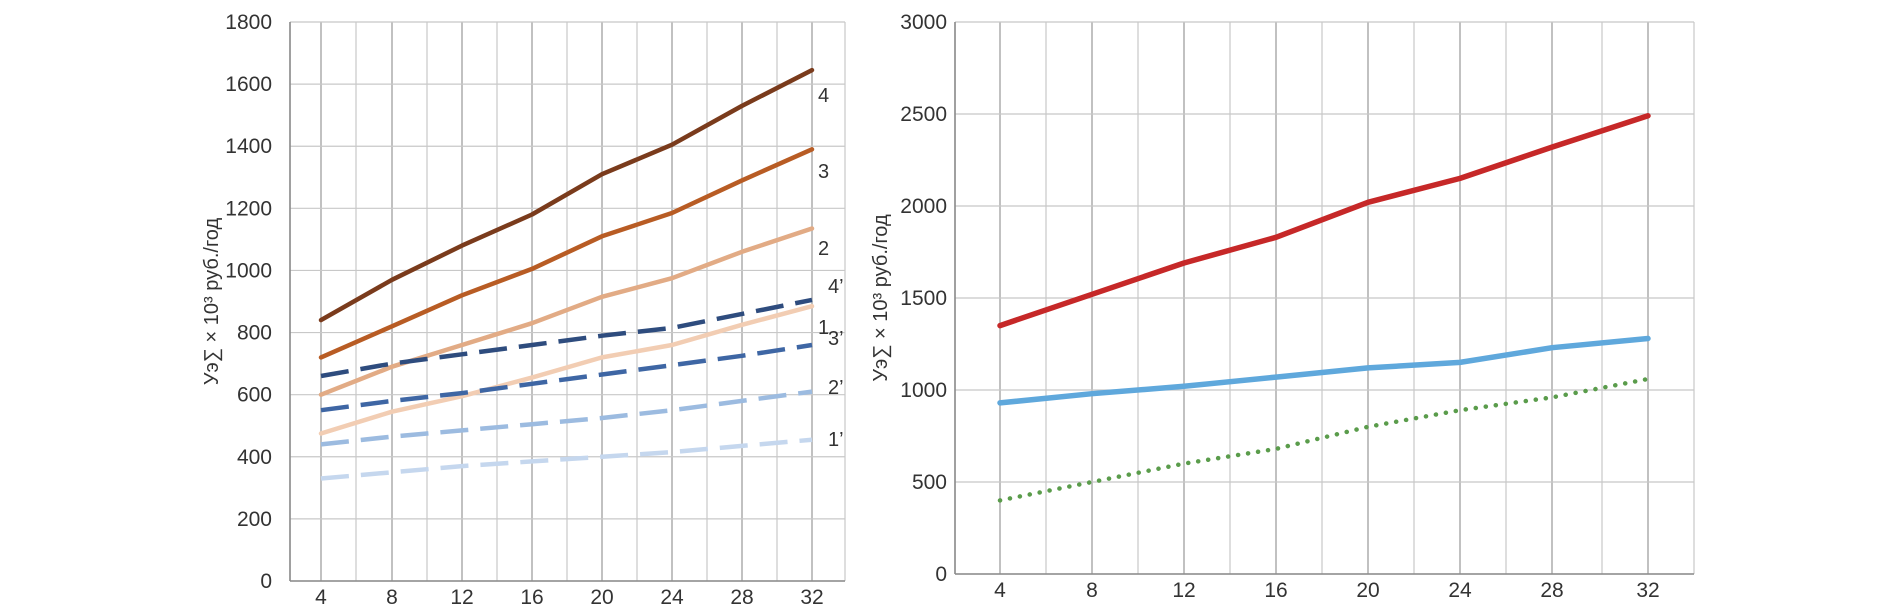 The width and height of the screenshot is (1903, 611). I want to click on series-label-4’: 4’, so click(836, 287).